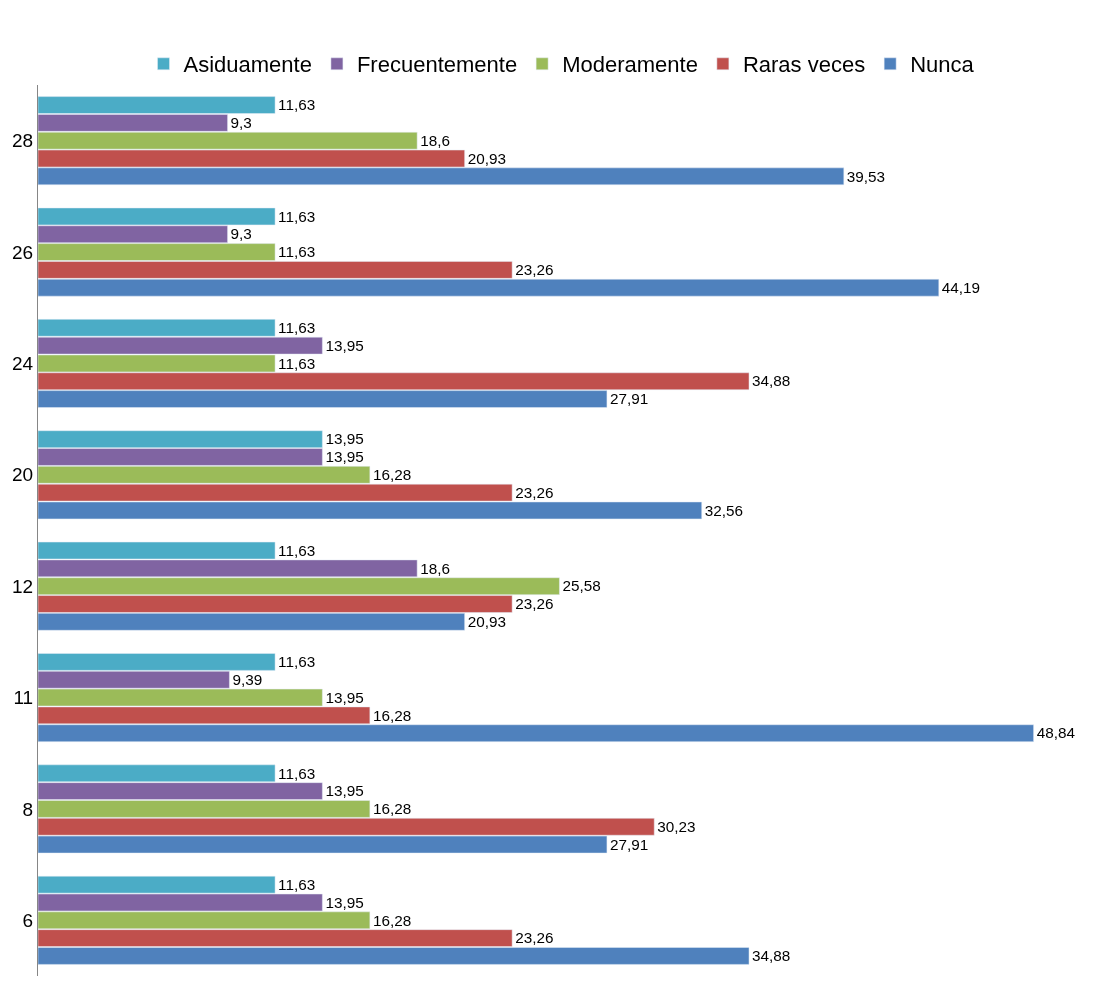  I want to click on legend-label: Frecuentemente, so click(437, 65).